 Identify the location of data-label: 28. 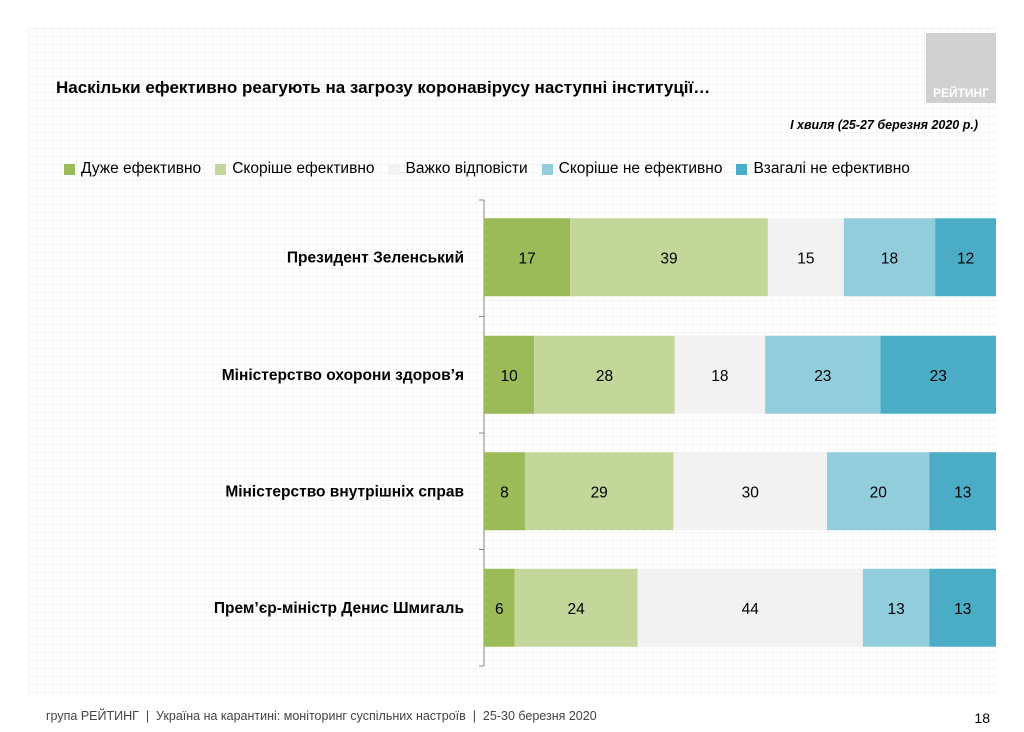
(604, 376).